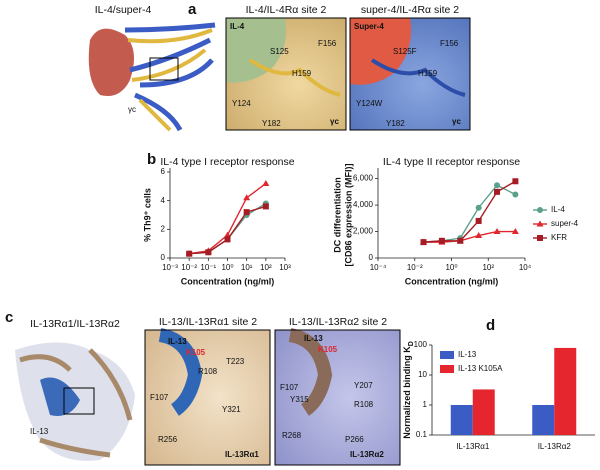 This screenshot has width=600, height=470. What do you see at coordinates (488, 267) in the screenshot?
I see `x-tick-label: 10²` at bounding box center [488, 267].